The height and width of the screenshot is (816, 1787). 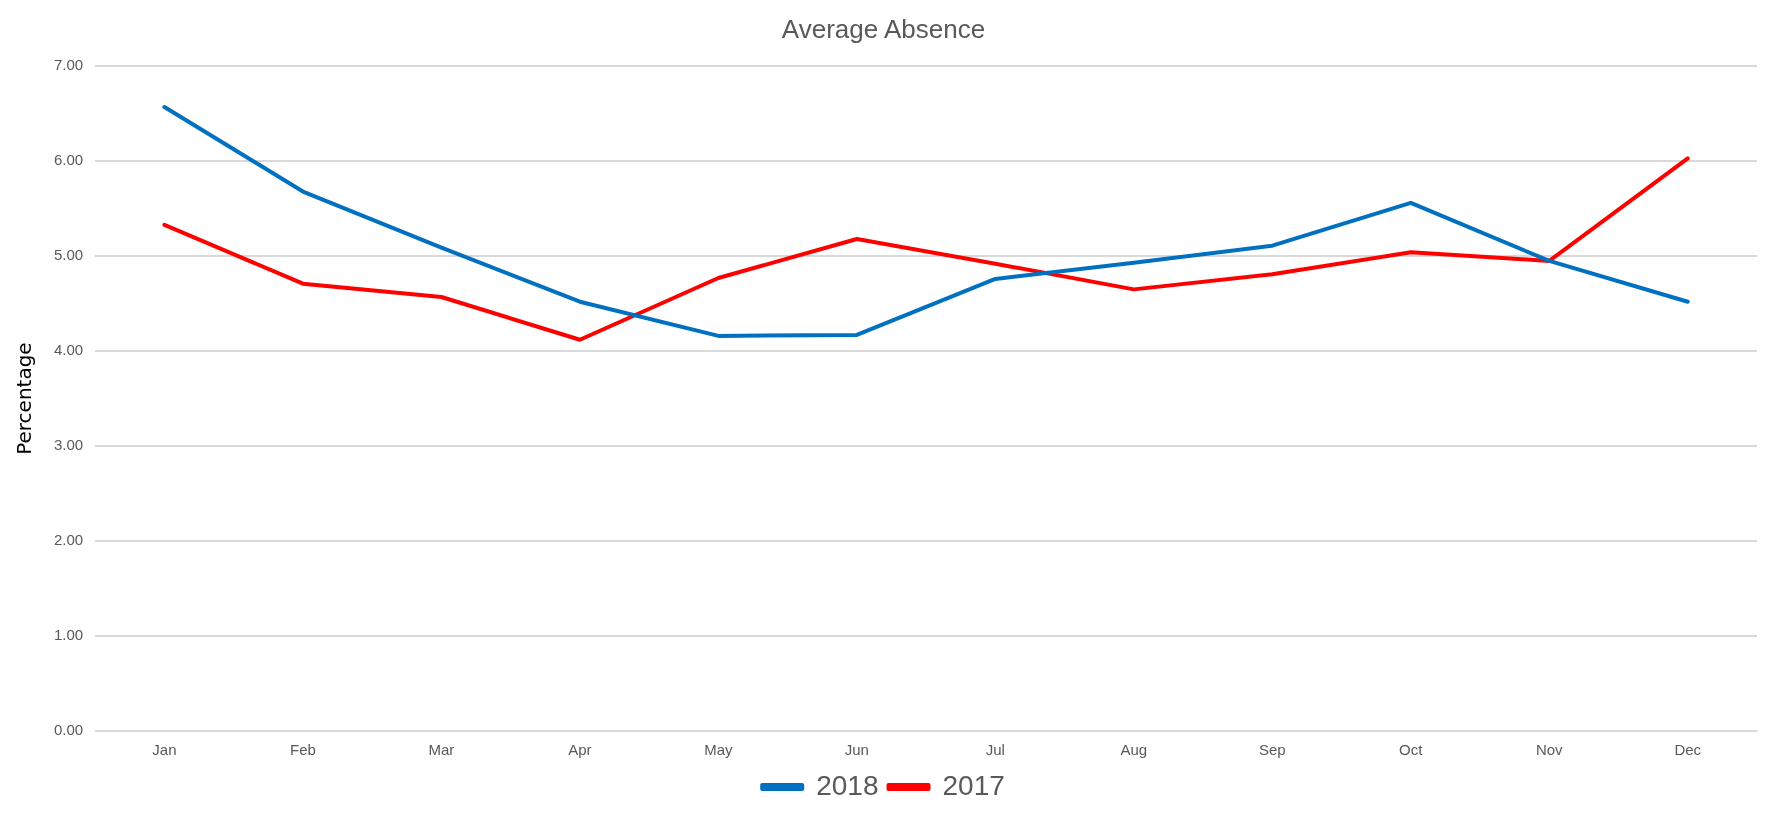 What do you see at coordinates (24, 398) in the screenshot?
I see `y-axis-title: Percentage` at bounding box center [24, 398].